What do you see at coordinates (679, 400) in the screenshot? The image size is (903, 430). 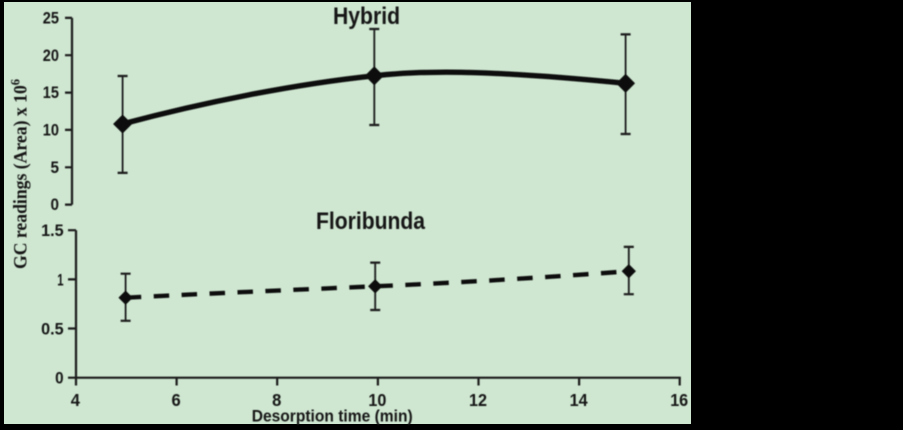 I see `svg-text: 16` at bounding box center [679, 400].